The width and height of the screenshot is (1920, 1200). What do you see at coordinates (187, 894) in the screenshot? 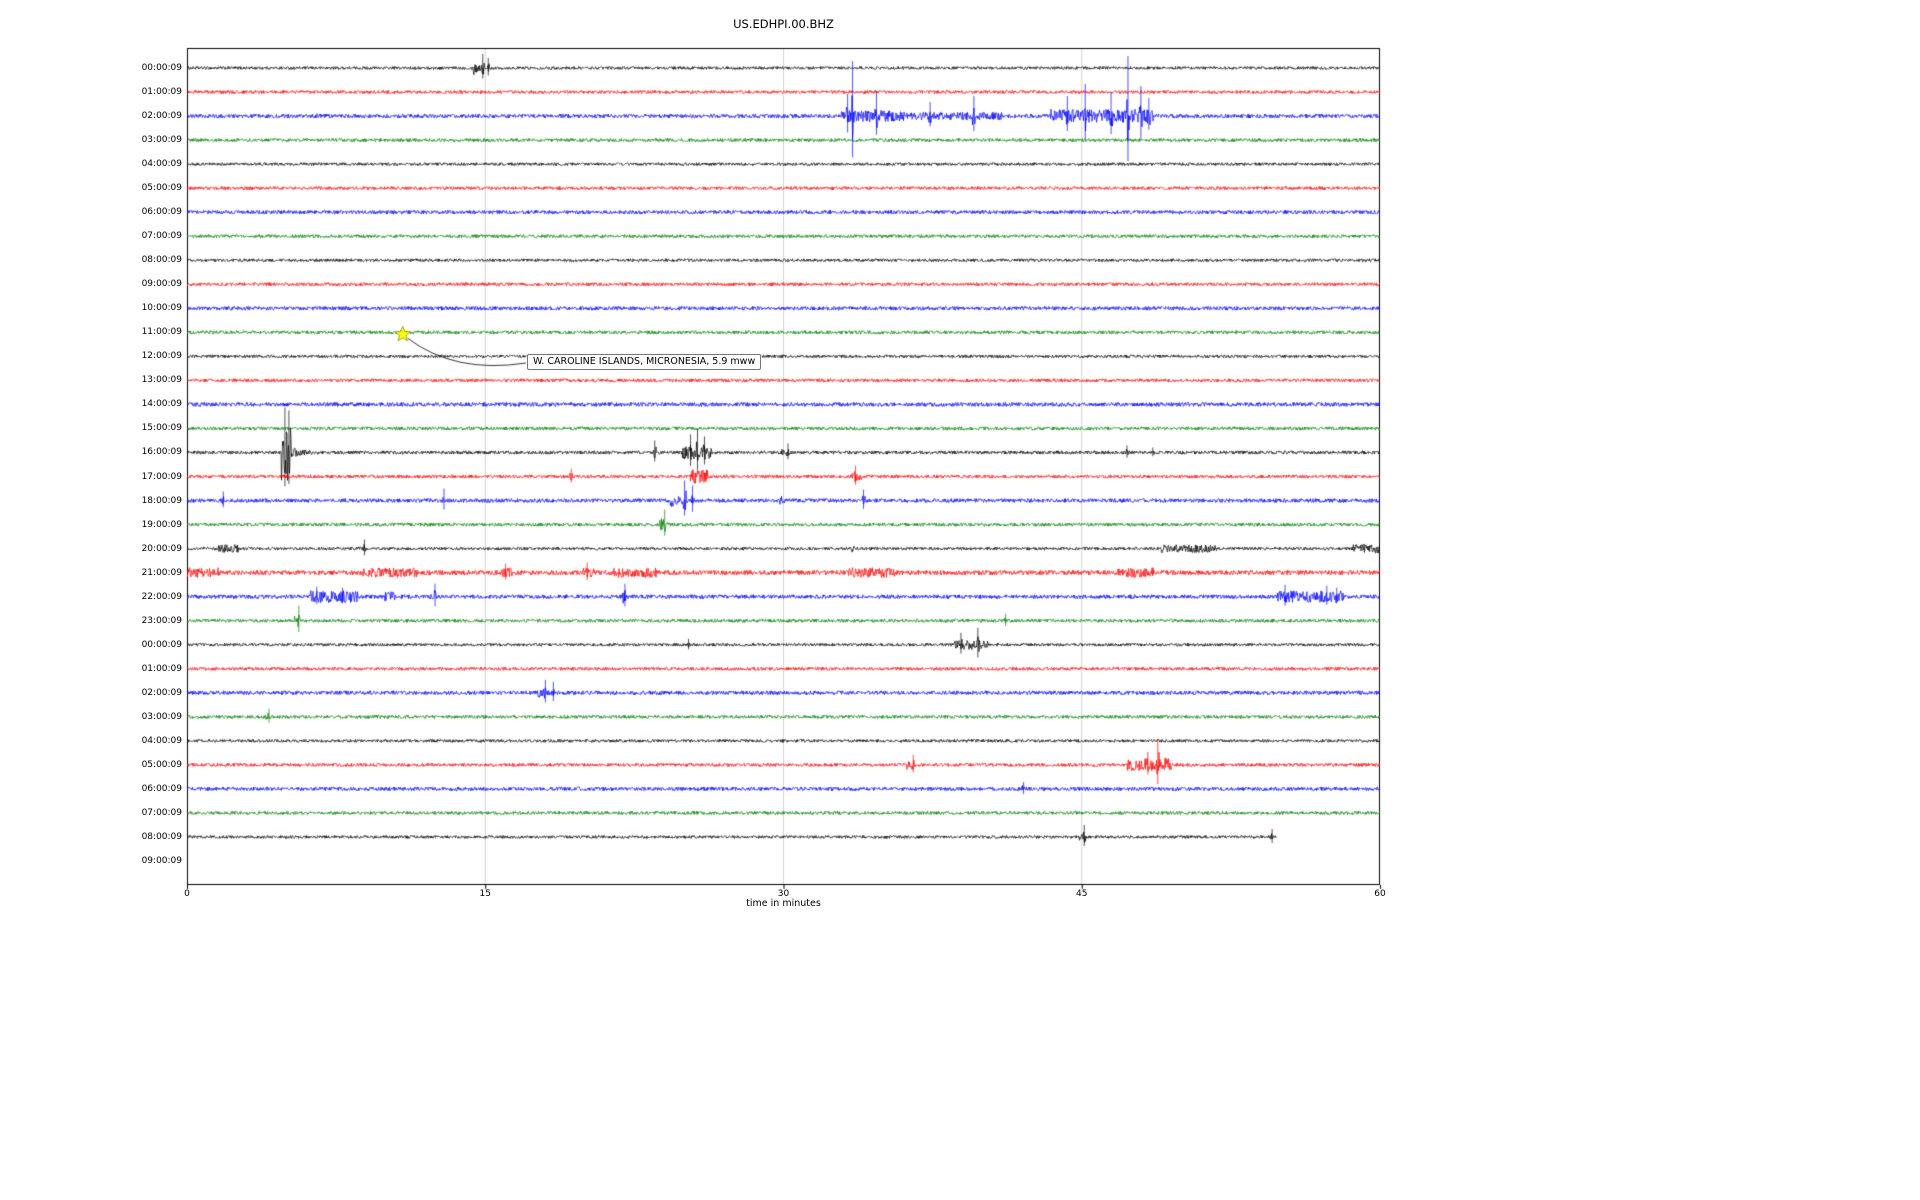
I see `x-tick-label: 0` at bounding box center [187, 894].